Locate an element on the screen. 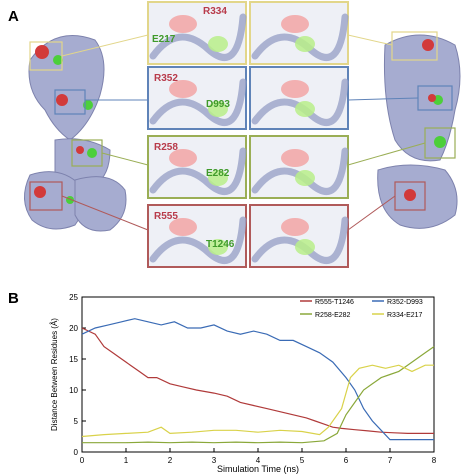 The image size is (474, 474). legend-label: R555-T1246 is located at coordinates (334, 302).